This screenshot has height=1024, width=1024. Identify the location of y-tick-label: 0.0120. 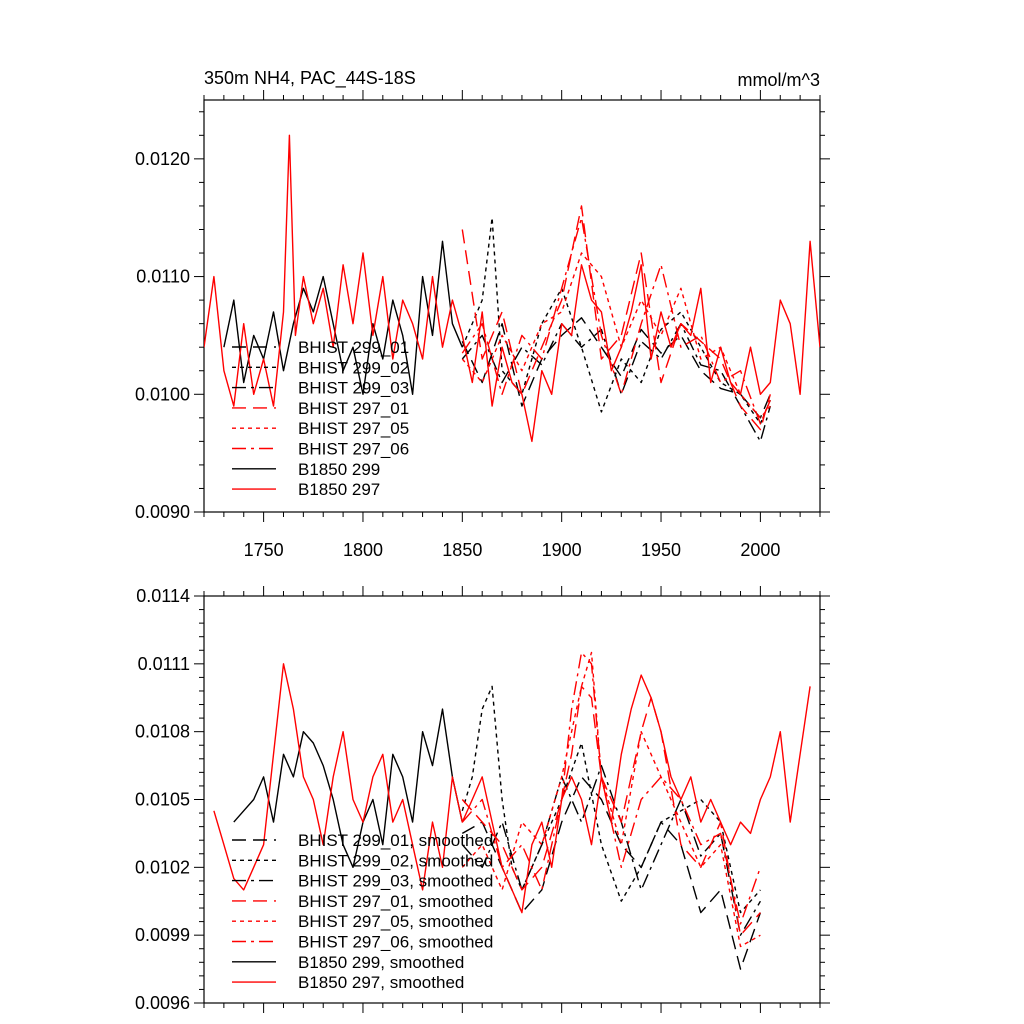
(162, 159).